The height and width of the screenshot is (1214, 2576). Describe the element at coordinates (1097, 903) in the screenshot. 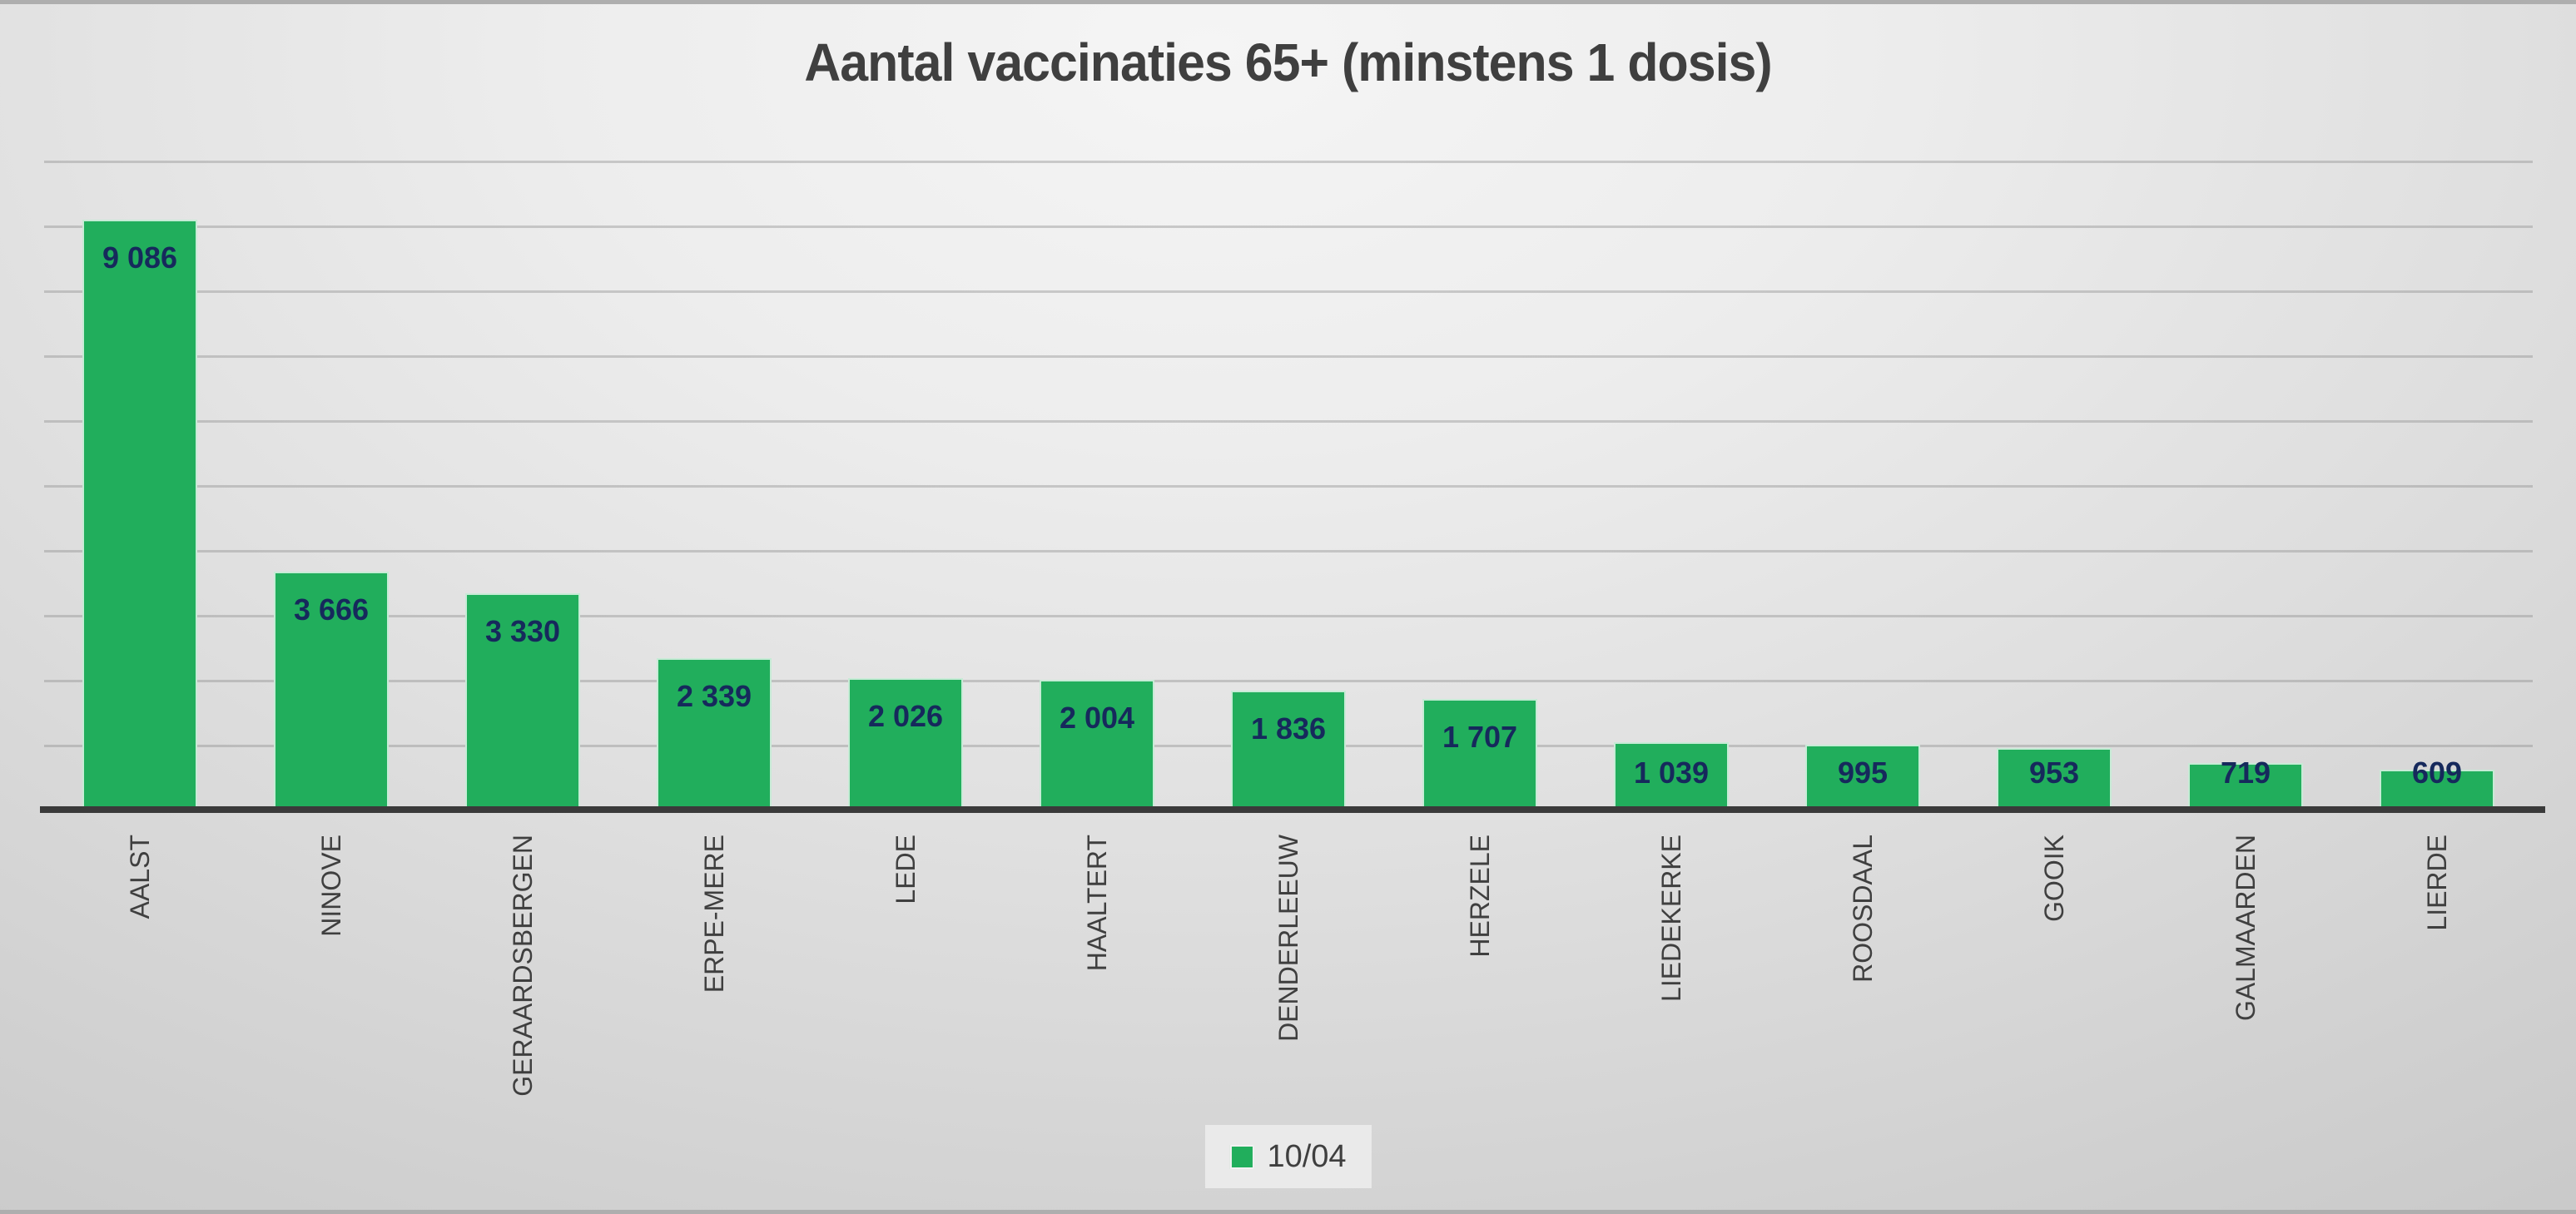

I see `category-label: HAALTERT` at that location.